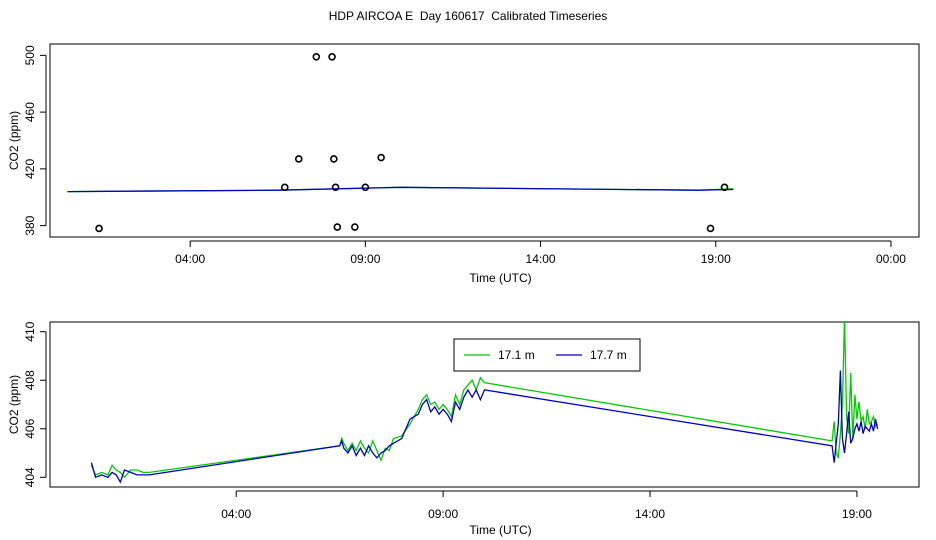 This screenshot has height=540, width=936. What do you see at coordinates (400, 189) in the screenshot?
I see `series-line-17-7-m` at bounding box center [400, 189].